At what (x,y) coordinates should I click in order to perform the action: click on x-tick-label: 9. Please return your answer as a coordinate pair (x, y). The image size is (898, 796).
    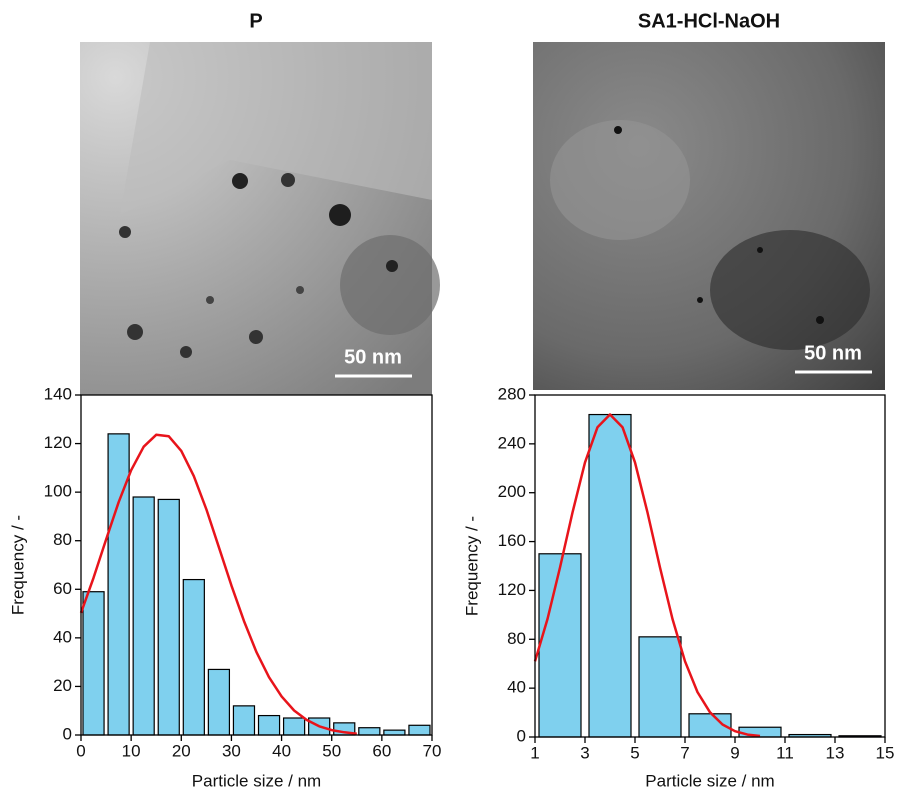
    Looking at the image, I should click on (734, 752).